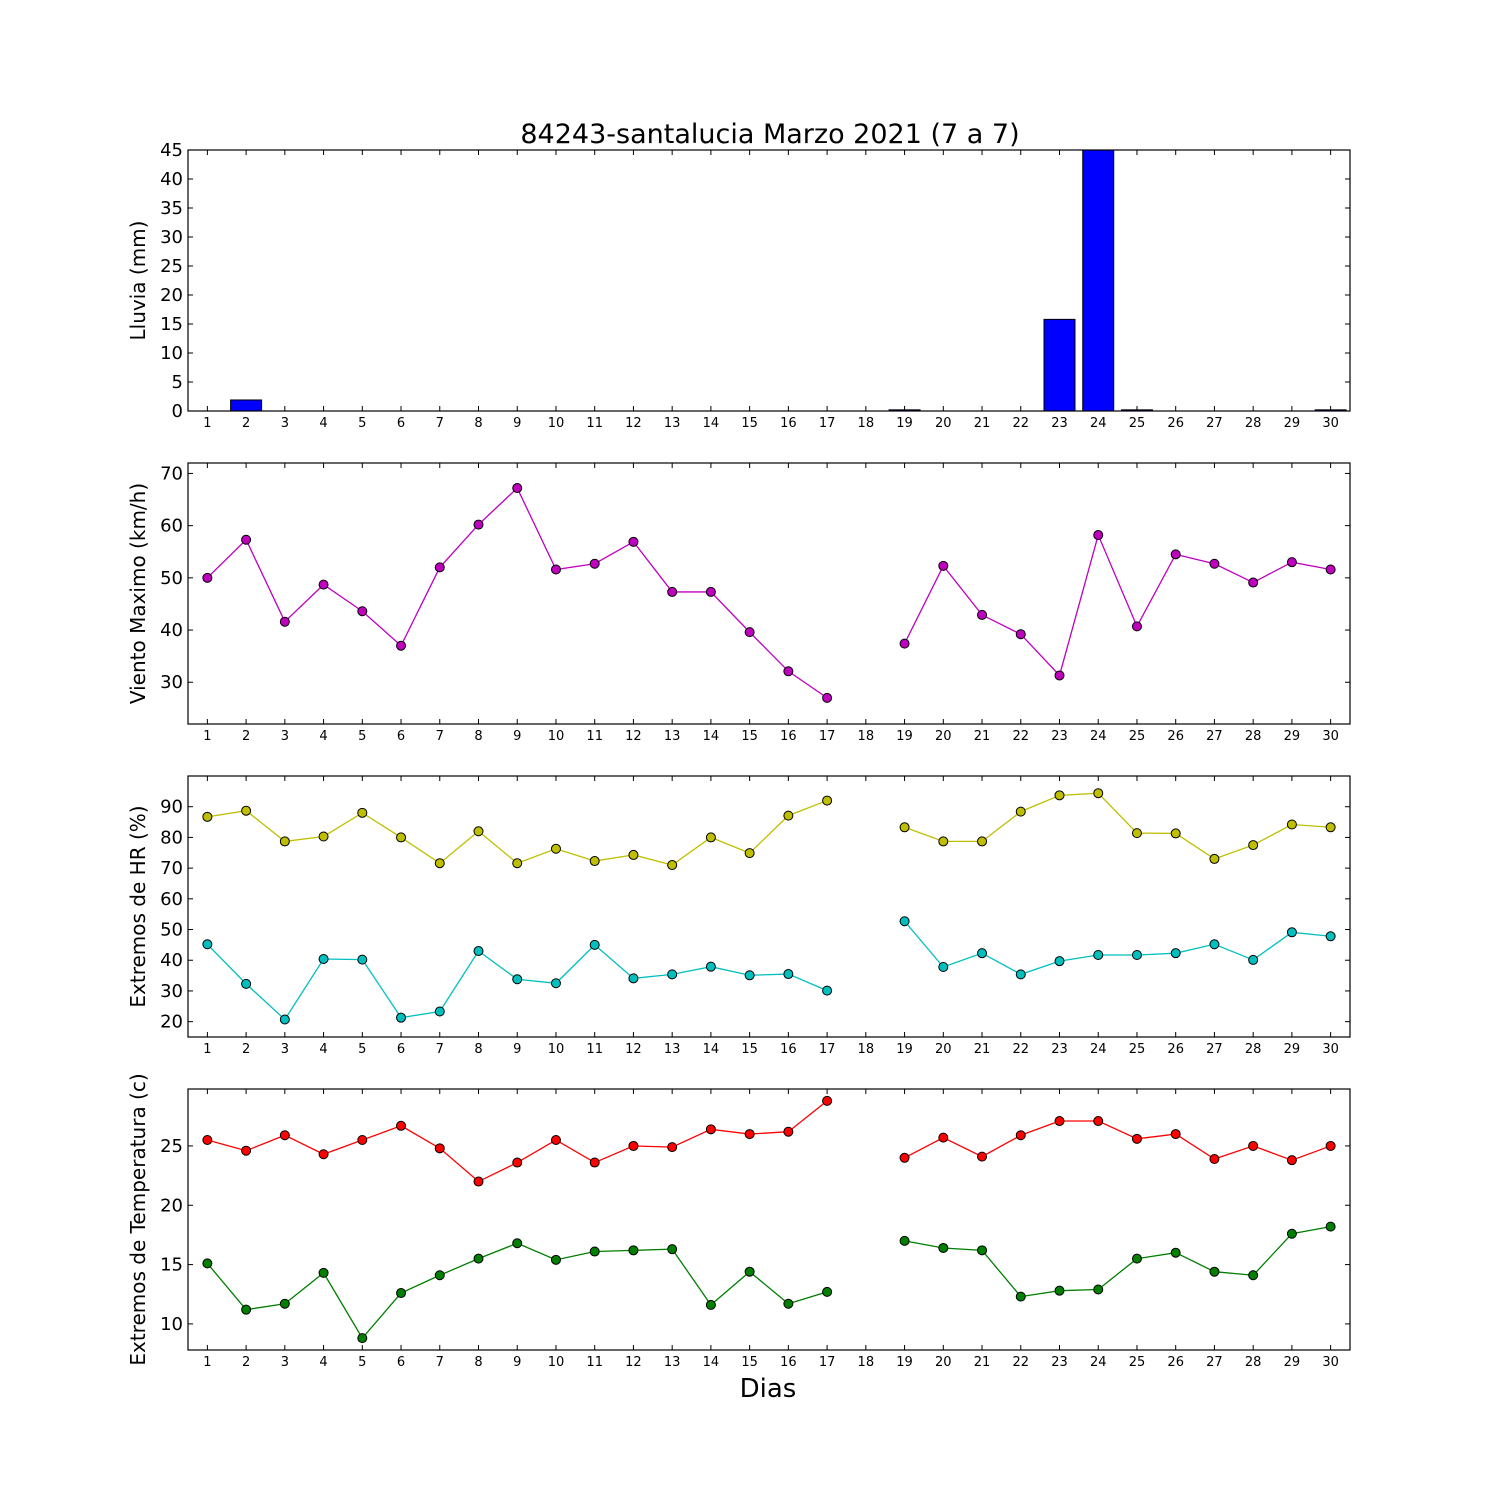  I want to click on temperatura-xtick-label: 14, so click(711, 1362).